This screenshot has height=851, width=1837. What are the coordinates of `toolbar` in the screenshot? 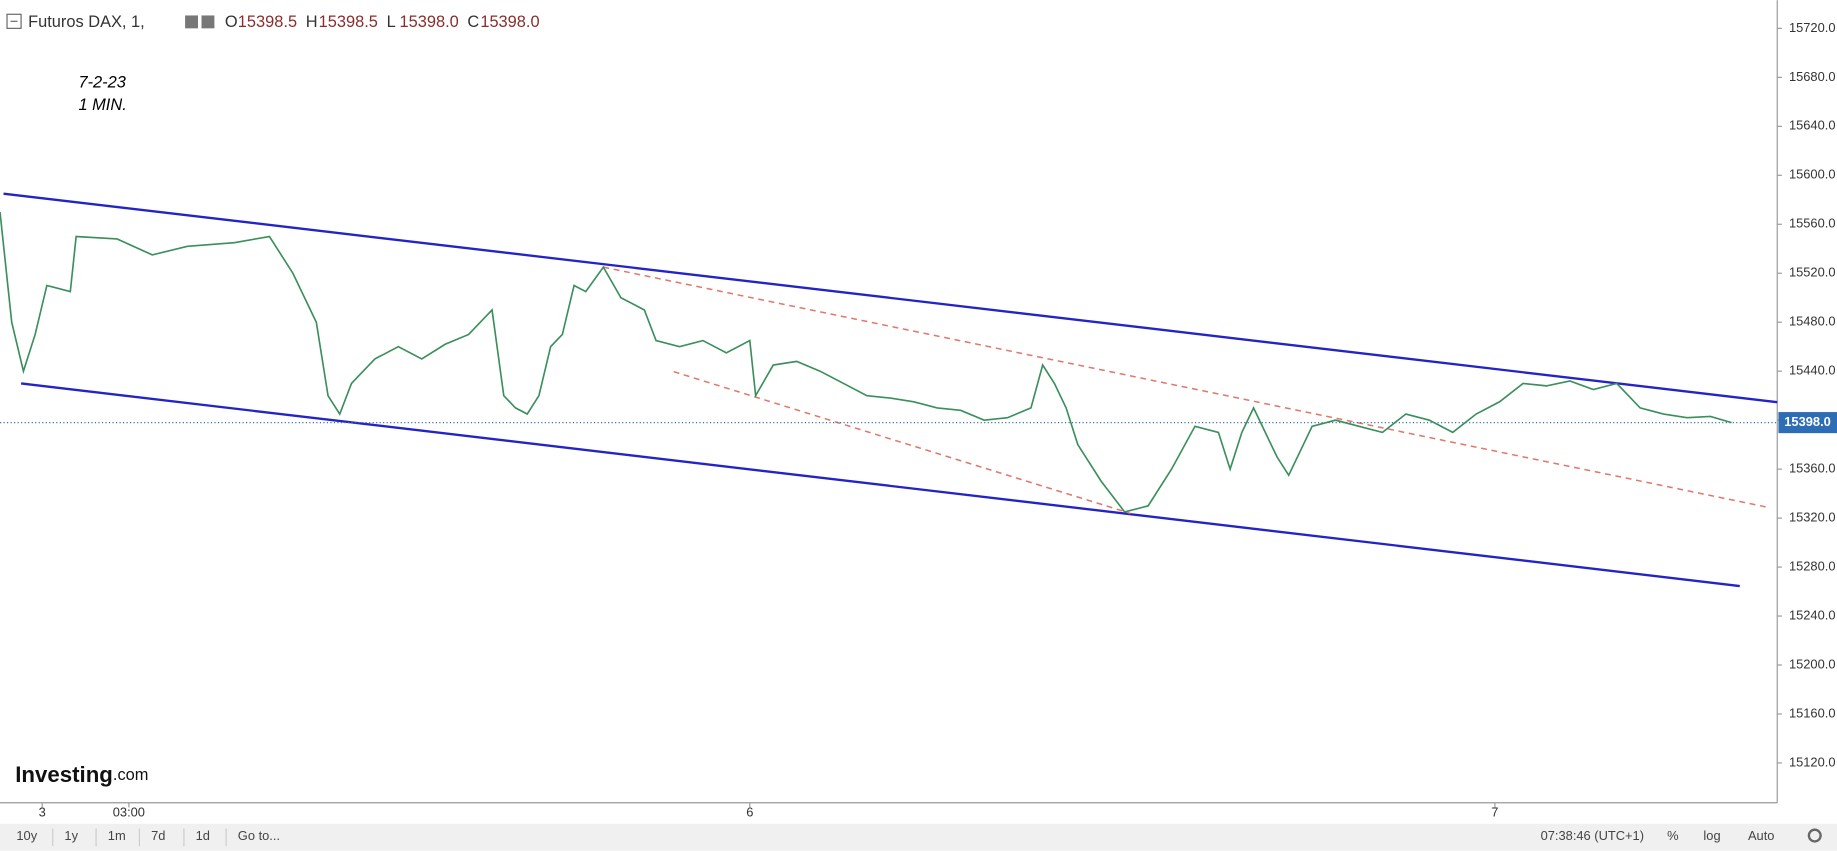 It's located at (918, 837).